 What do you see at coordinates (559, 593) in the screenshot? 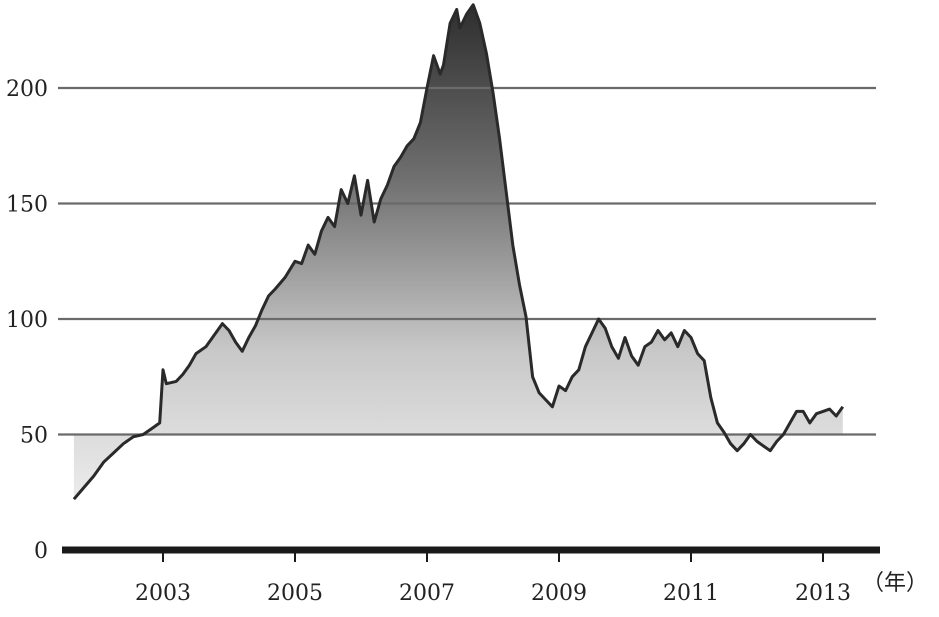
I see `x-tick-label-2009: 2009` at bounding box center [559, 593].